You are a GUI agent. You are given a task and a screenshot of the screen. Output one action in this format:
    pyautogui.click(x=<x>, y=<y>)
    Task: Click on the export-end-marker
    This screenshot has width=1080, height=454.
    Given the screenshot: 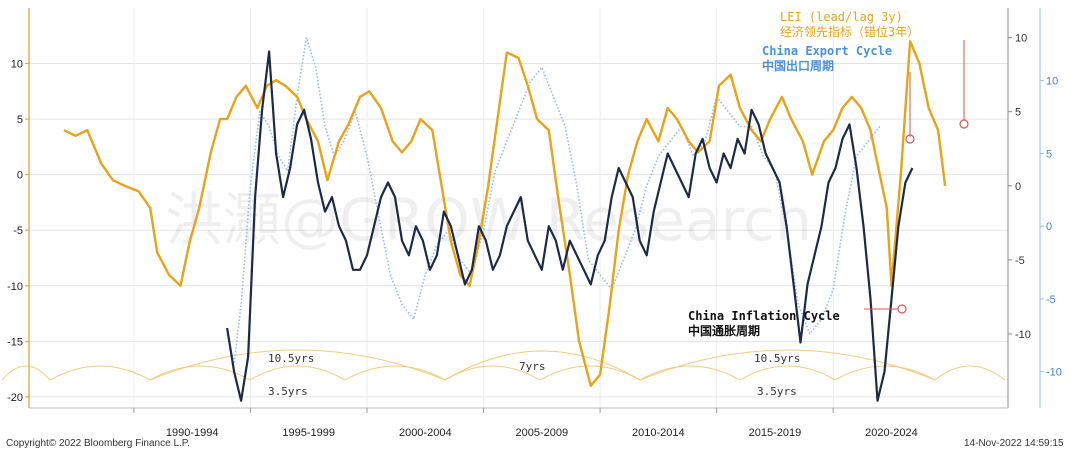 What is the action you would take?
    pyautogui.click(x=910, y=139)
    